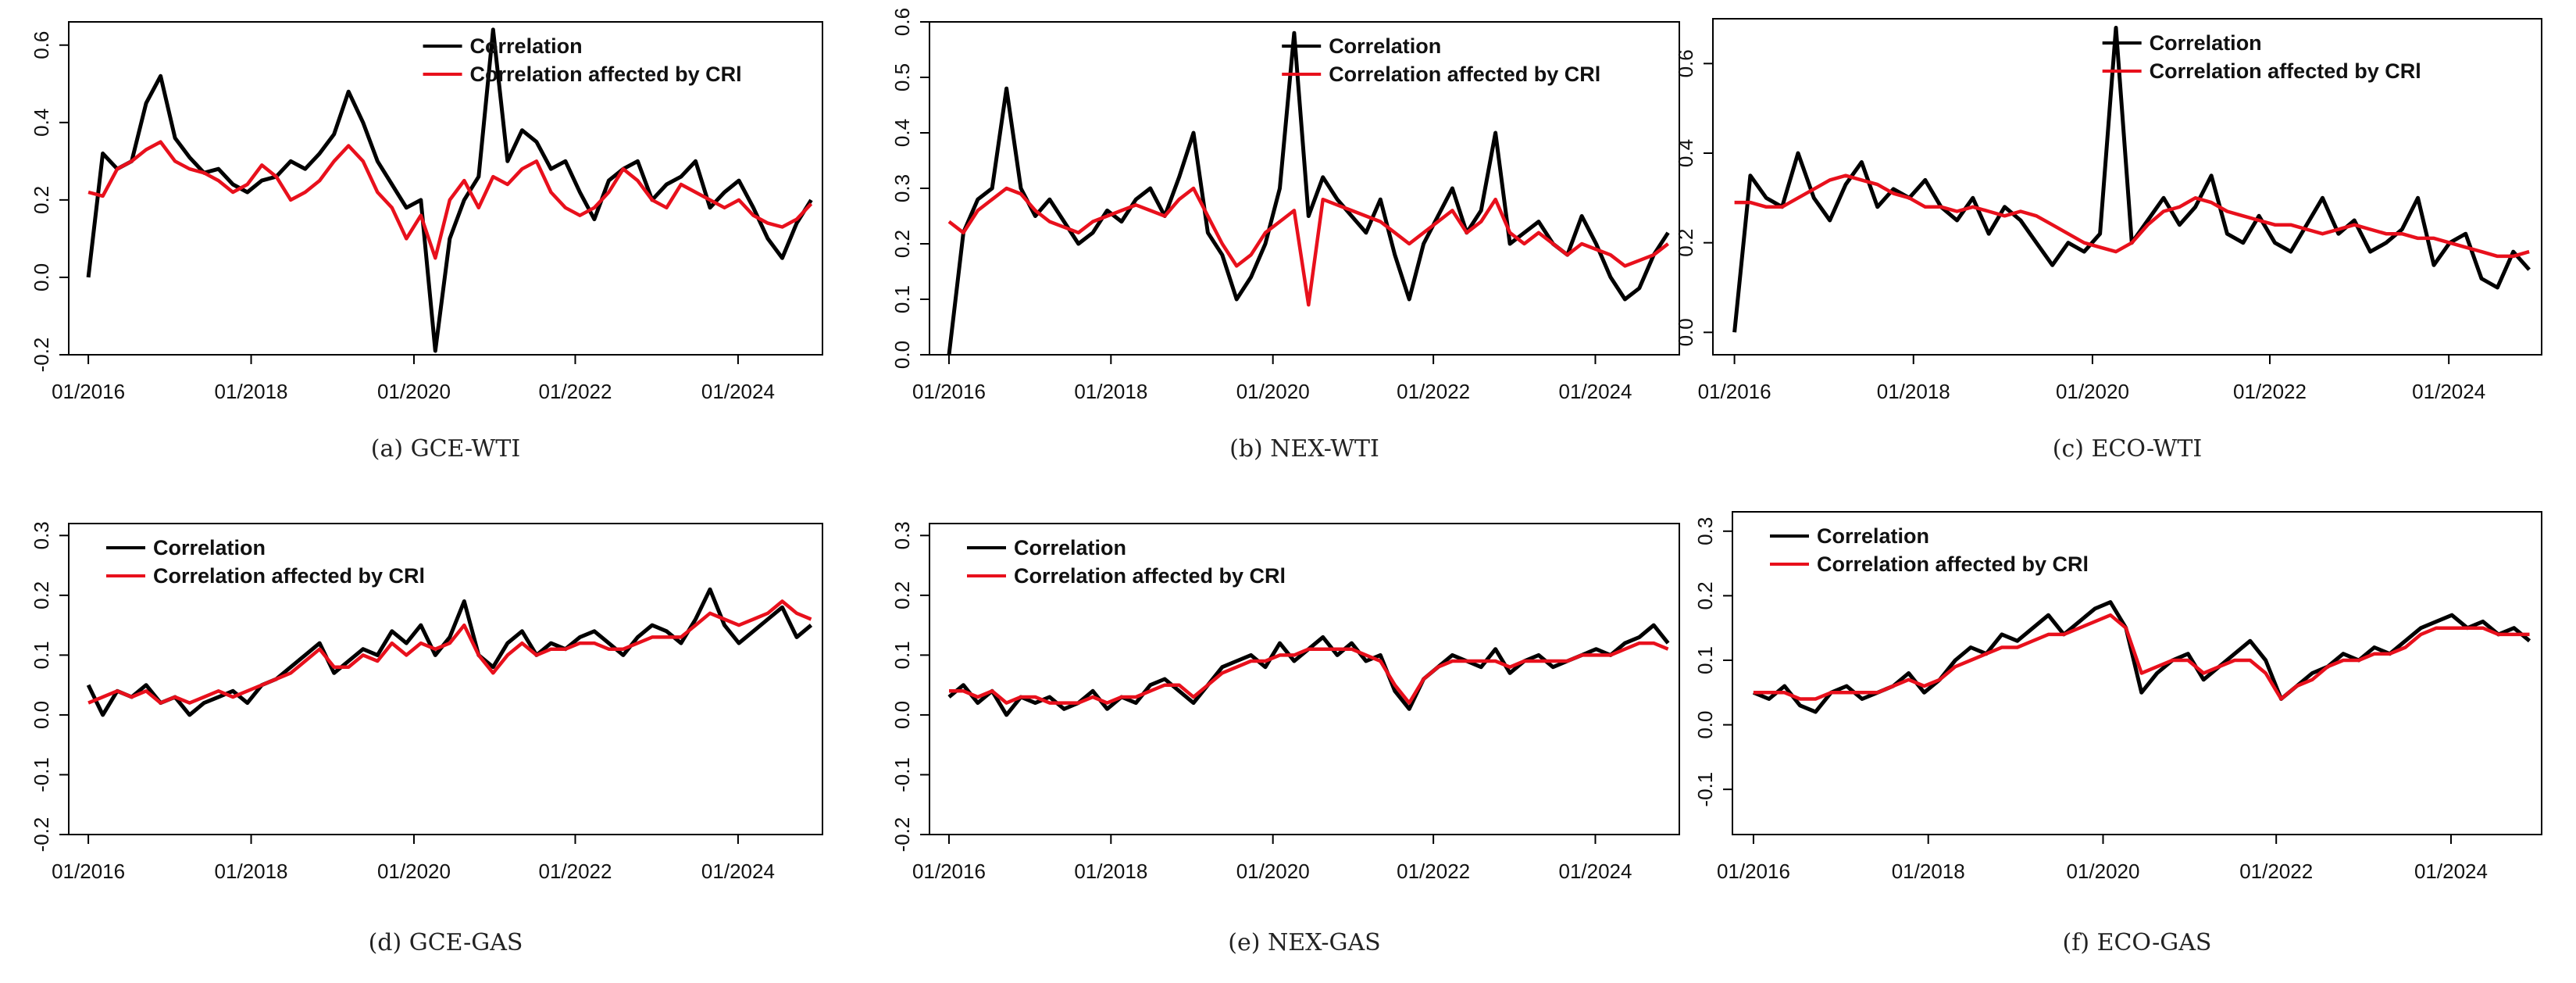 The image size is (2576, 983). I want to click on panel-caption: (f) ECO-GAS, so click(2137, 943).